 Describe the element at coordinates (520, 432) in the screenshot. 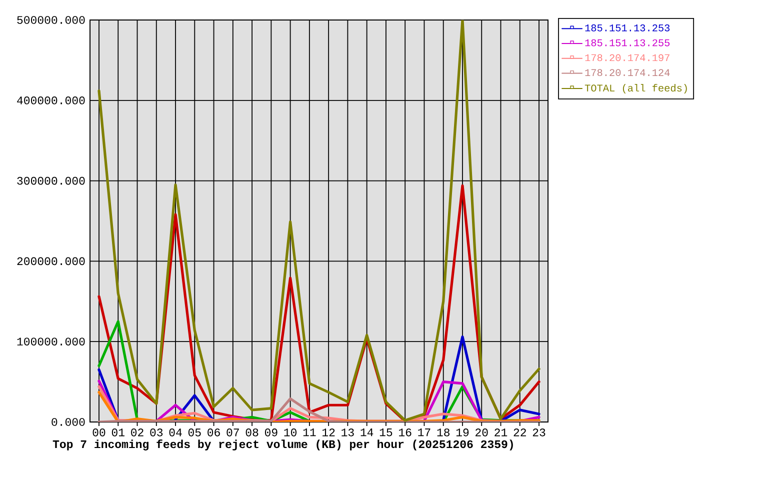

I see `x-tick-label: 22` at that location.